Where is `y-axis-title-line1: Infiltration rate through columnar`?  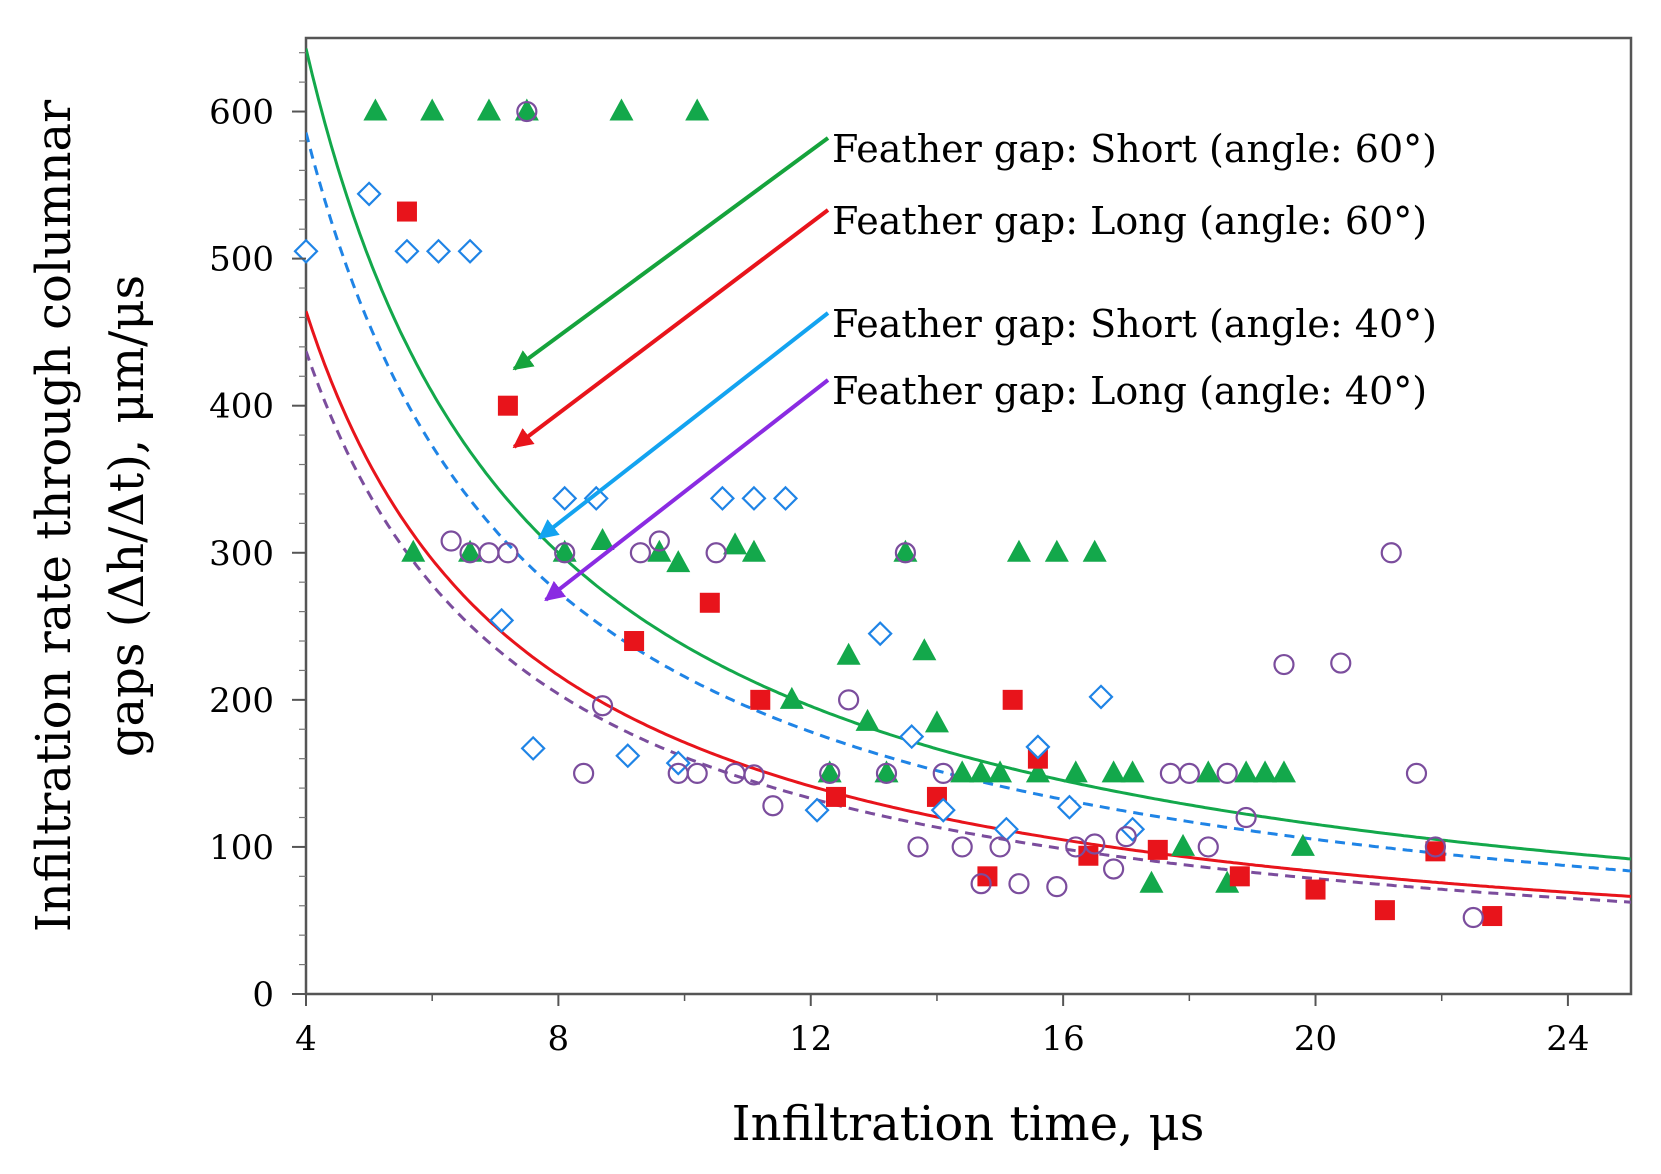
y-axis-title-line1: Infiltration rate through columnar is located at coordinates (54, 516).